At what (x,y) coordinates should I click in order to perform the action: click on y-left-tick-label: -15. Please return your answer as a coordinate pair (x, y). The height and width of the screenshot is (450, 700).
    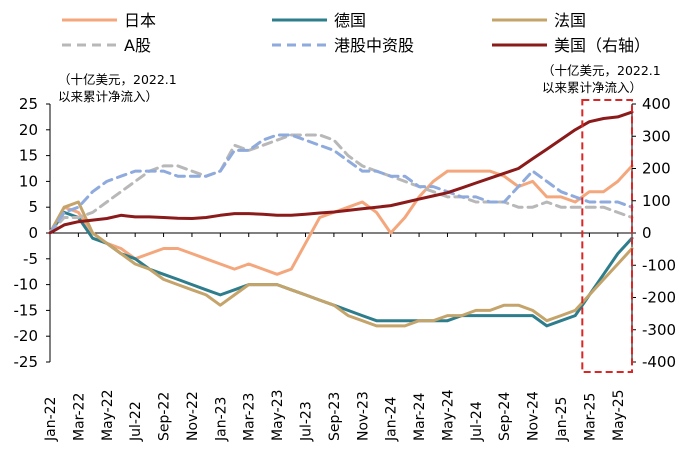
    Looking at the image, I should click on (26, 310).